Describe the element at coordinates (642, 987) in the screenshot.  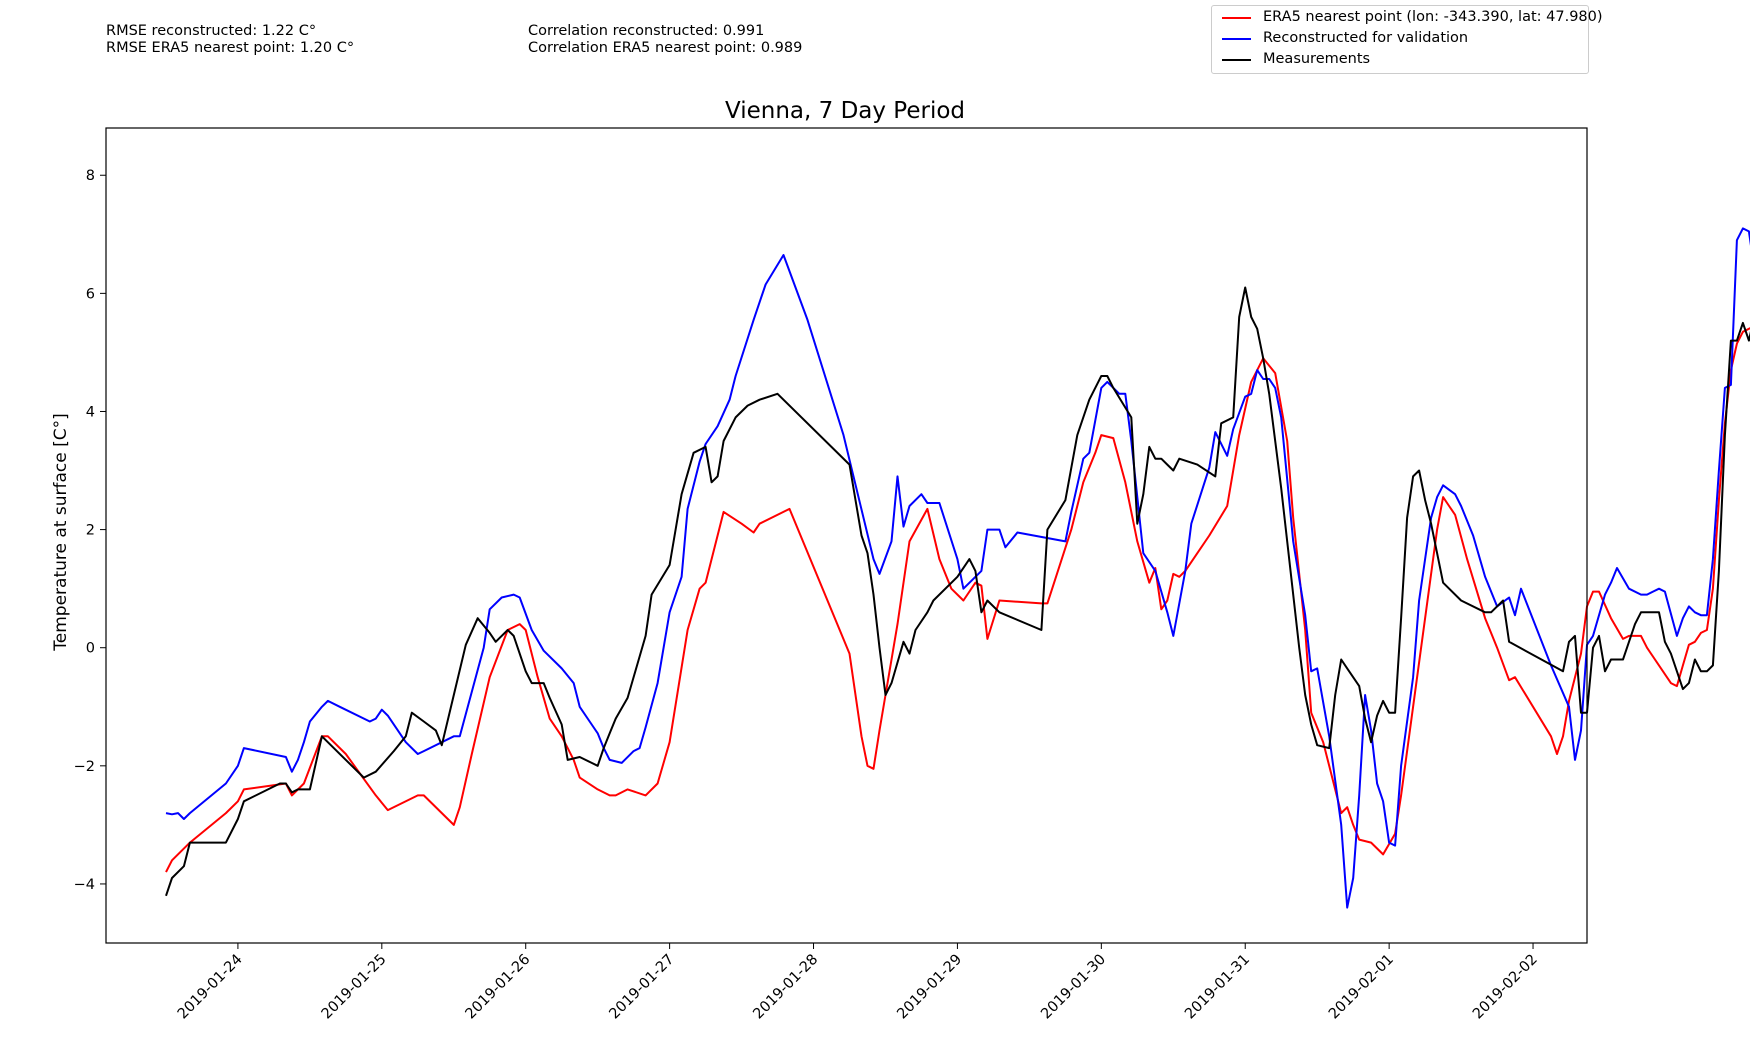
I see `x-tick-label: 2019-01-27` at that location.